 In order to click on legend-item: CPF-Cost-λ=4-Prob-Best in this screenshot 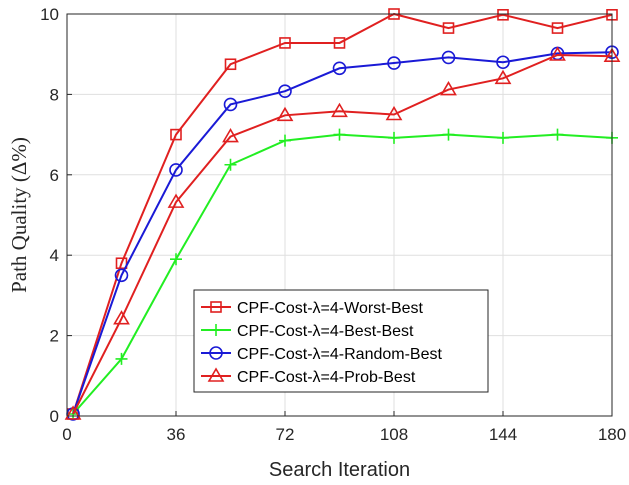, I will do `click(308, 376)`.